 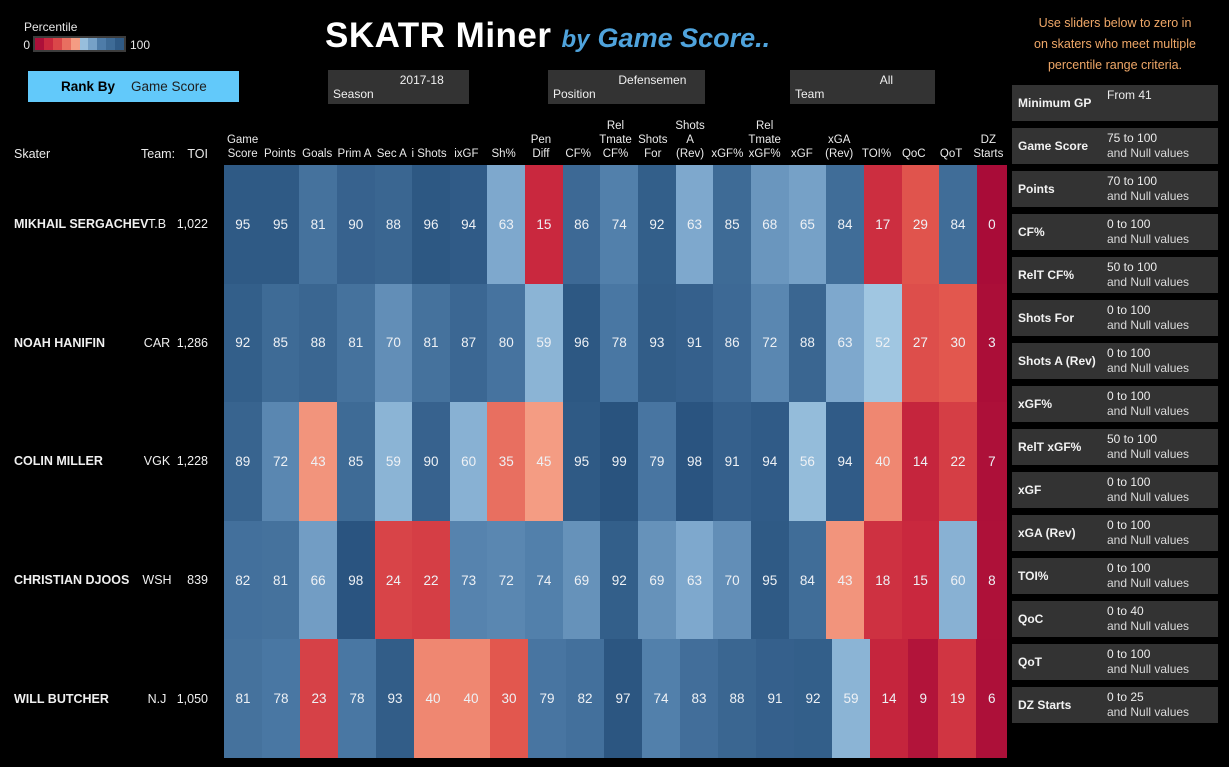 I want to click on skater-column-header: Skater, so click(x=32, y=154).